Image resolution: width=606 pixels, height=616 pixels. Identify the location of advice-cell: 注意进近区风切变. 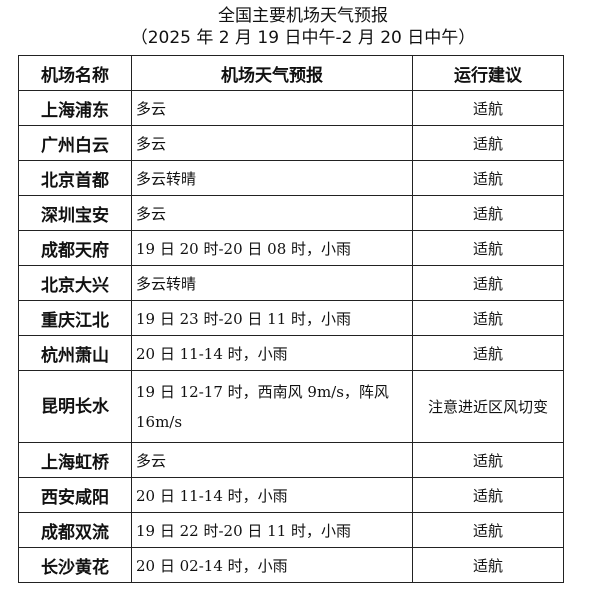
(488, 406).